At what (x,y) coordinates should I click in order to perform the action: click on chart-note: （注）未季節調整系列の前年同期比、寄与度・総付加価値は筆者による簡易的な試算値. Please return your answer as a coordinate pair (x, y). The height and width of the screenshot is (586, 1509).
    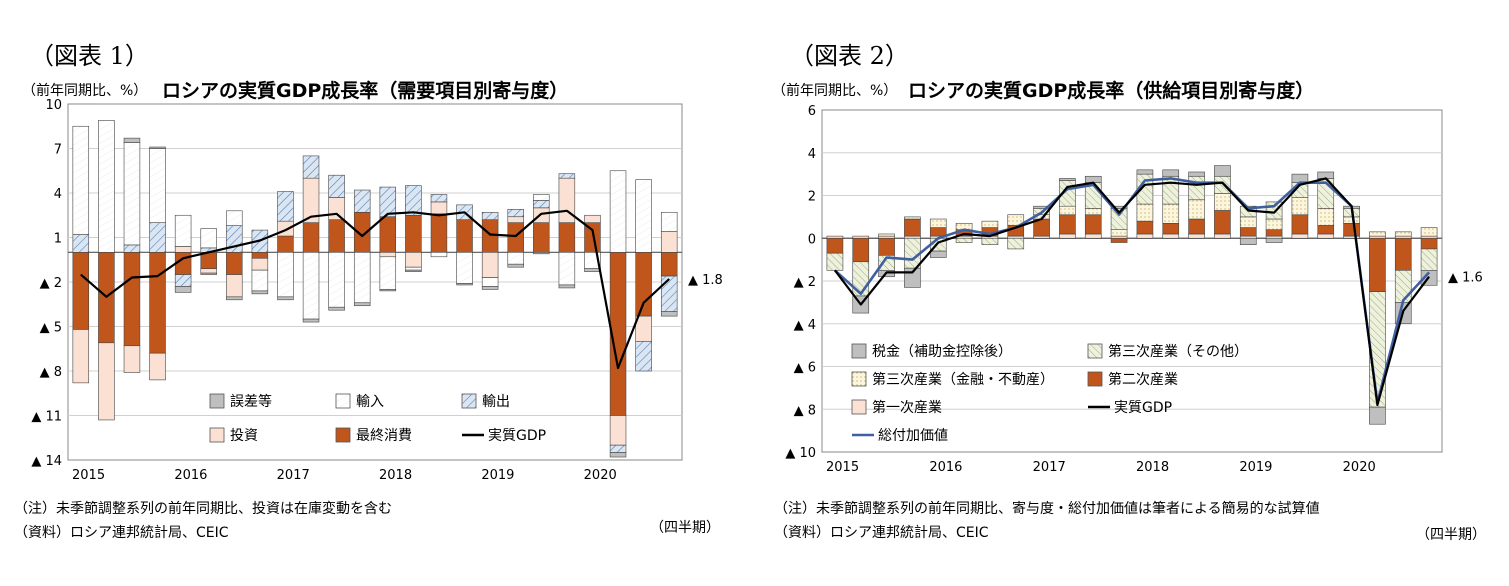
    Looking at the image, I should click on (1047, 509).